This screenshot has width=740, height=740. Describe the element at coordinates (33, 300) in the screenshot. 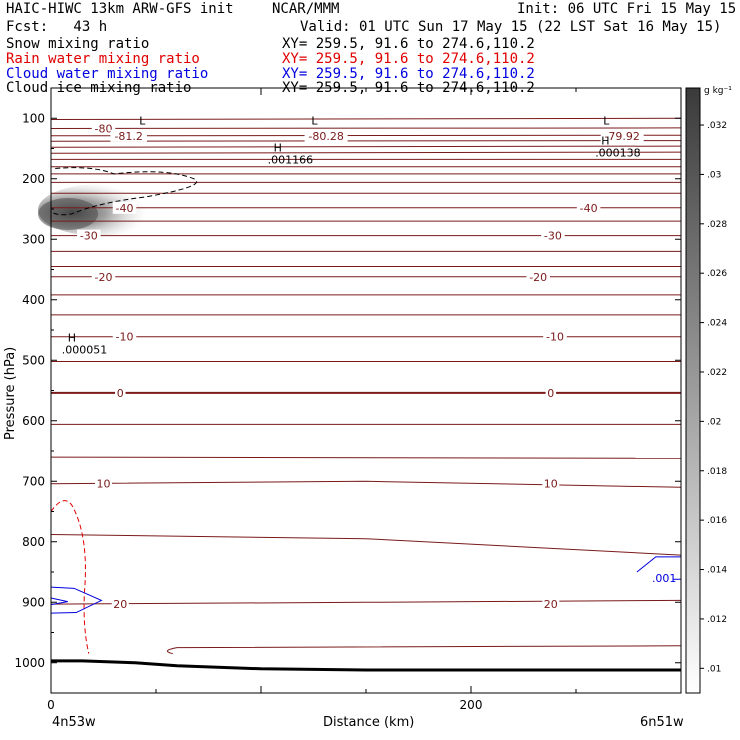

I see `y-tick-label-3: 400` at that location.